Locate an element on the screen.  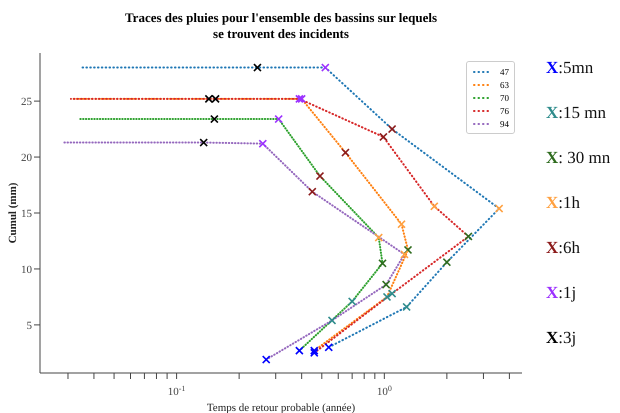
y-tick-label: 10 is located at coordinates (26, 270).